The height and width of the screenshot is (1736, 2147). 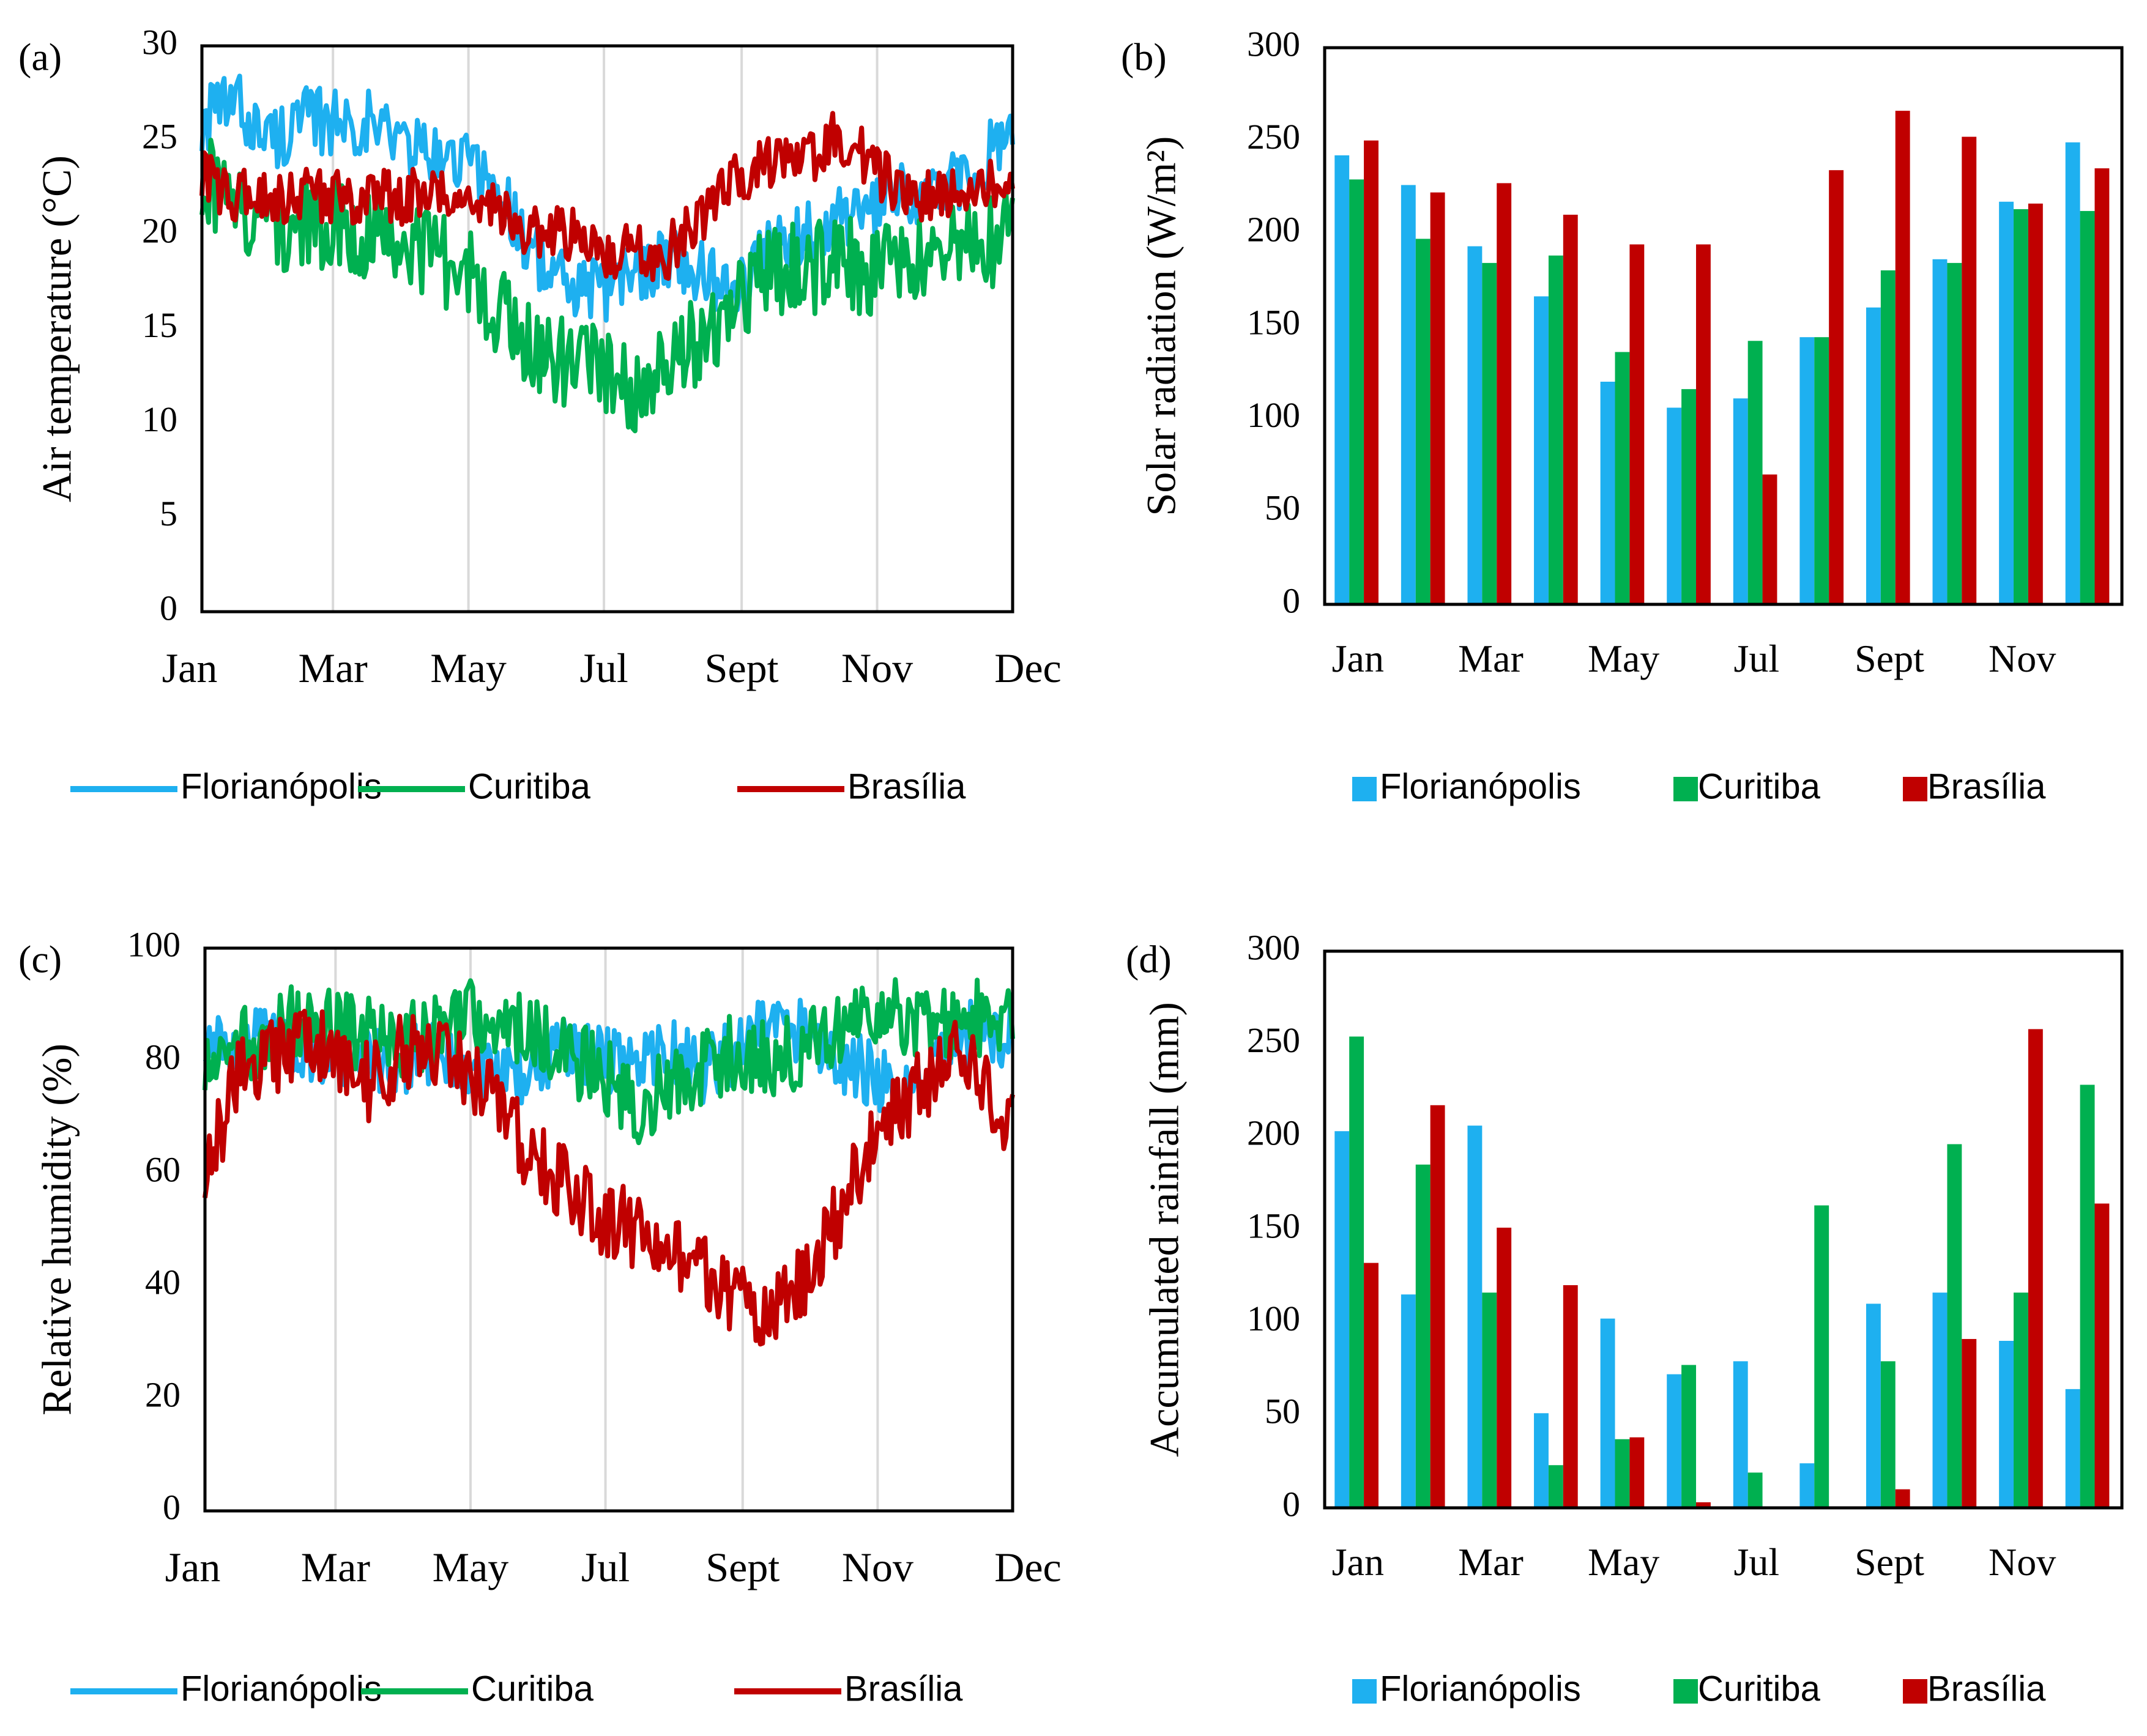 What do you see at coordinates (162, 1169) in the screenshot?
I see `y-tick-label: 60` at bounding box center [162, 1169].